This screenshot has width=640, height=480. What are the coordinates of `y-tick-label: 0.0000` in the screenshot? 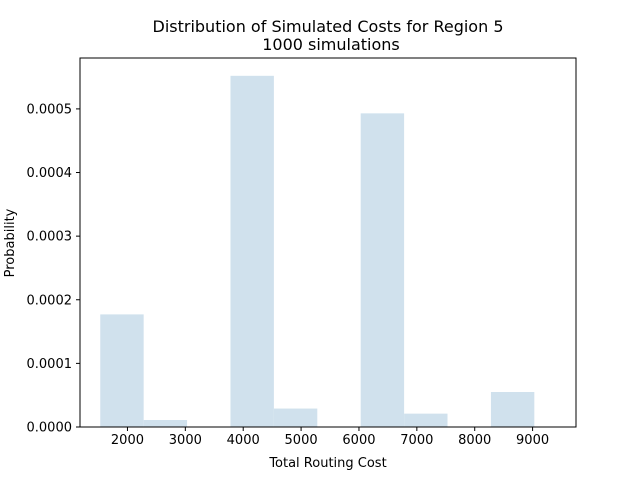 It's located at (50, 428).